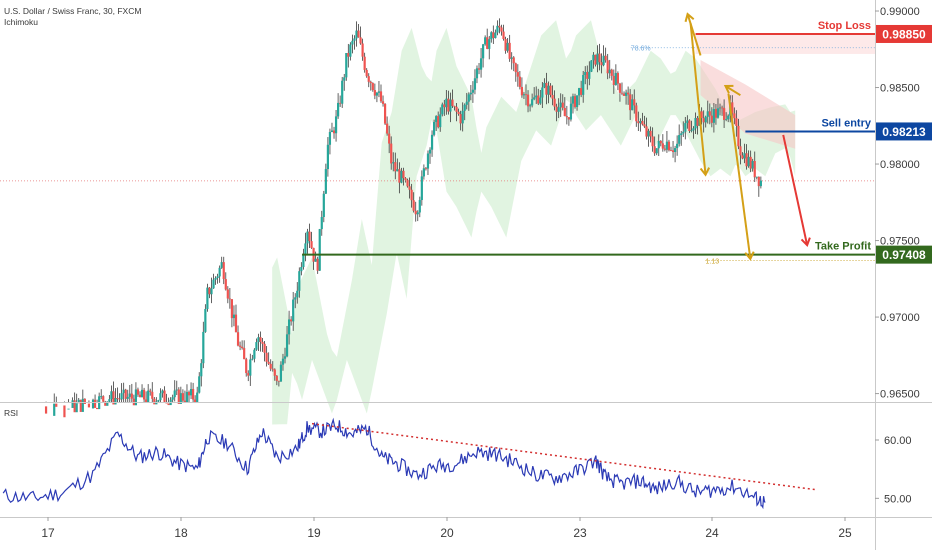 This screenshot has width=932, height=555. I want to click on indicator-name: Ichimoku, so click(21, 22).